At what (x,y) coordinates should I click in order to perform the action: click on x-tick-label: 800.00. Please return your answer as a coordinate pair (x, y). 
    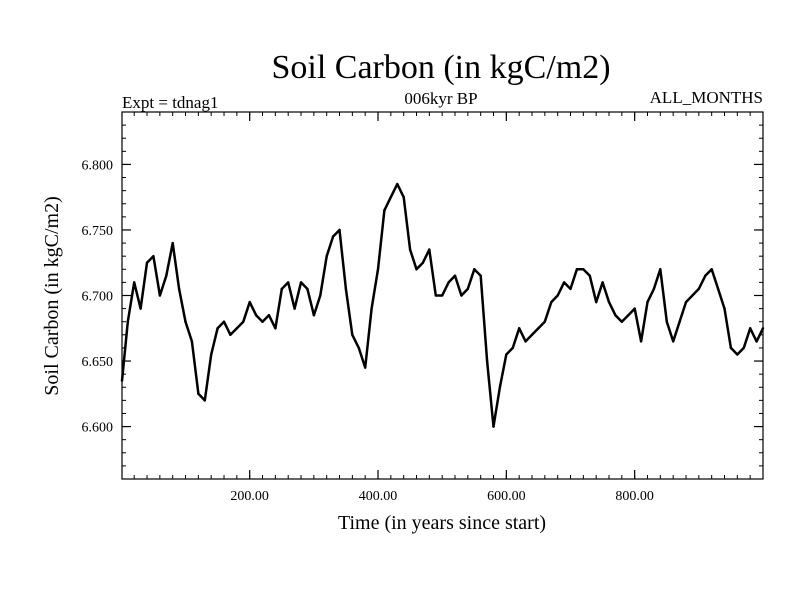
    Looking at the image, I should click on (634, 496).